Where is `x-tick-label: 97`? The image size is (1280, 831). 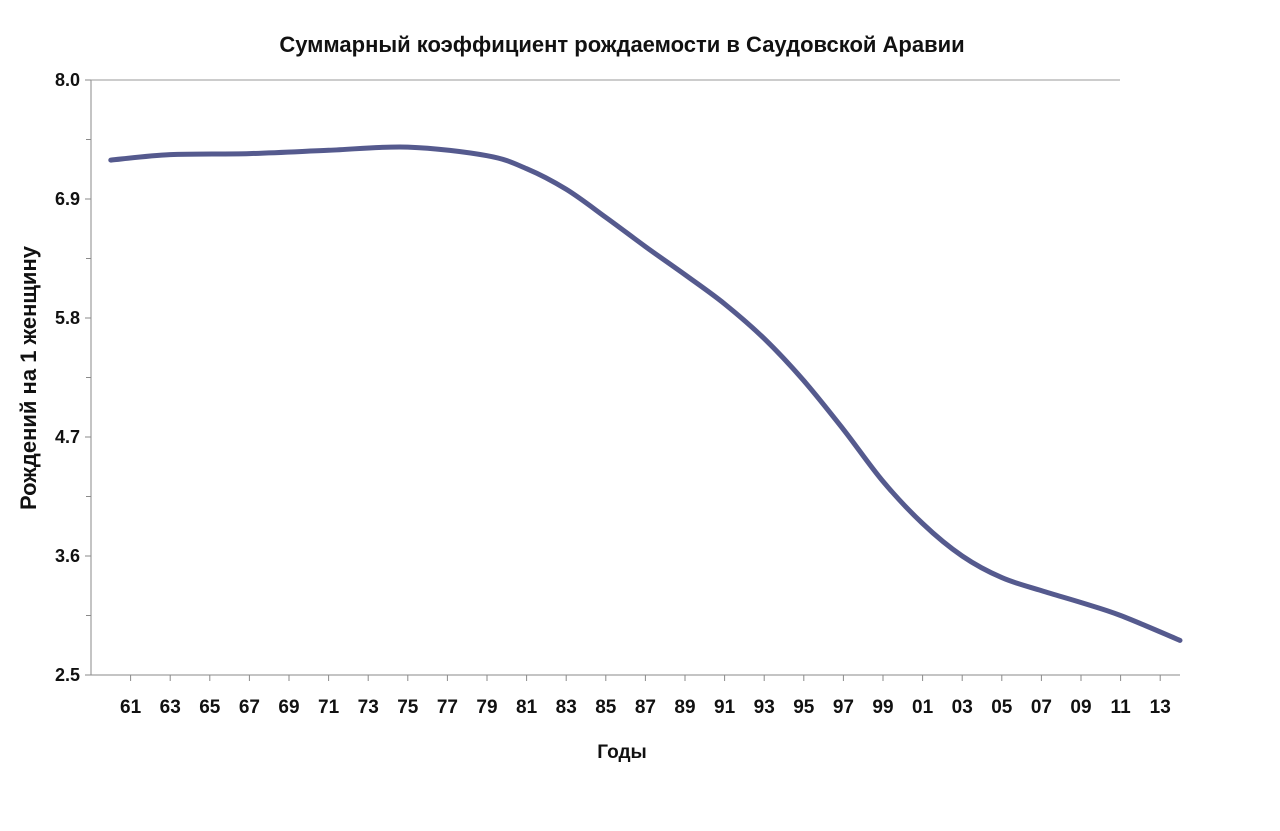 x-tick-label: 97 is located at coordinates (843, 707).